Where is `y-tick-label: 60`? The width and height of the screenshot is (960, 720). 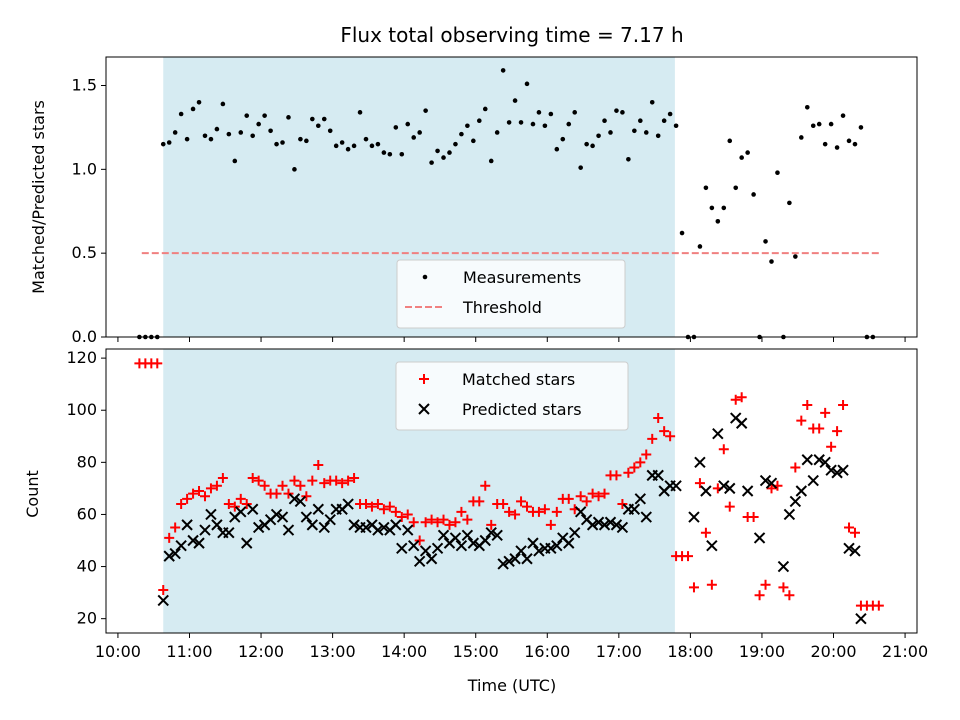
y-tick-label: 60 is located at coordinates (87, 513).